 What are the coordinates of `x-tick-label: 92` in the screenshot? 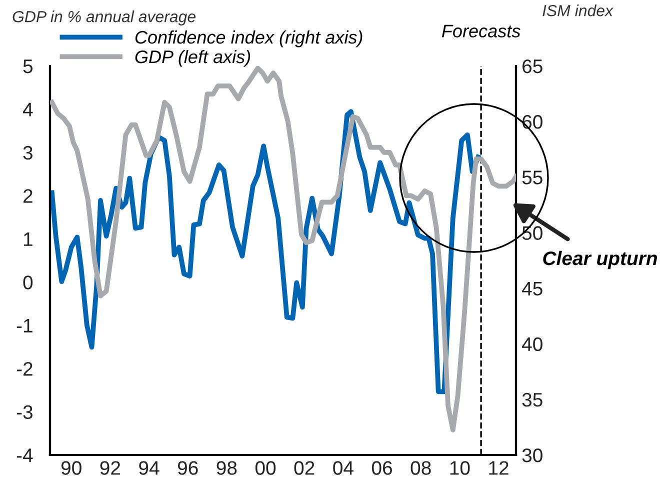 It's located at (110, 468).